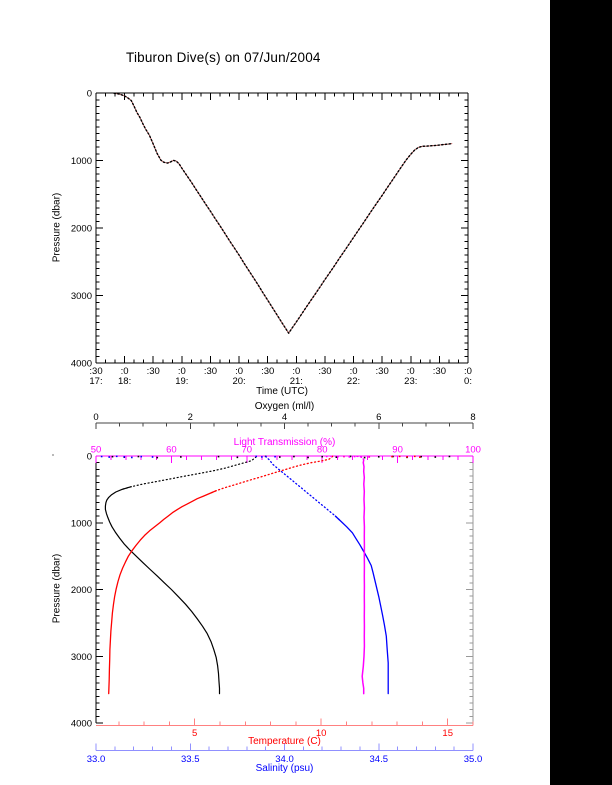 This screenshot has height=785, width=612. Describe the element at coordinates (81, 229) in the screenshot. I see `pressure-tick-label: 2000` at that location.